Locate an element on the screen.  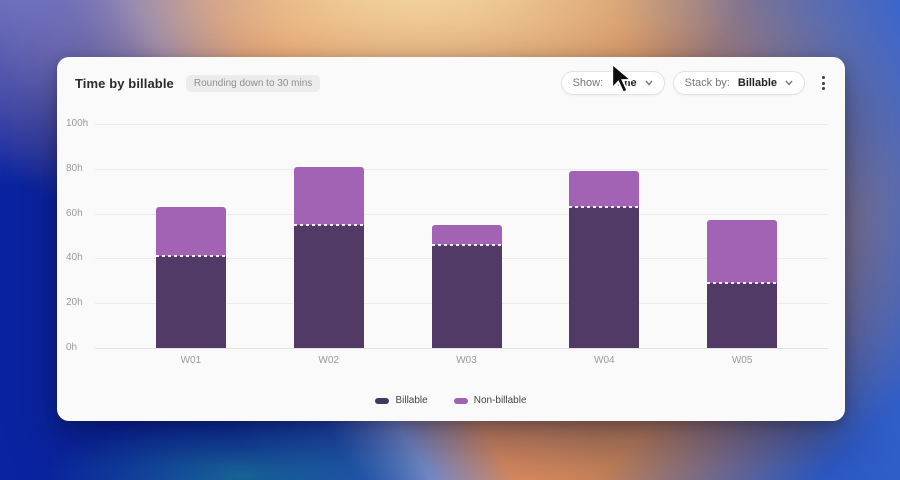
y-axis-tick-label: 60h is located at coordinates (74, 213).